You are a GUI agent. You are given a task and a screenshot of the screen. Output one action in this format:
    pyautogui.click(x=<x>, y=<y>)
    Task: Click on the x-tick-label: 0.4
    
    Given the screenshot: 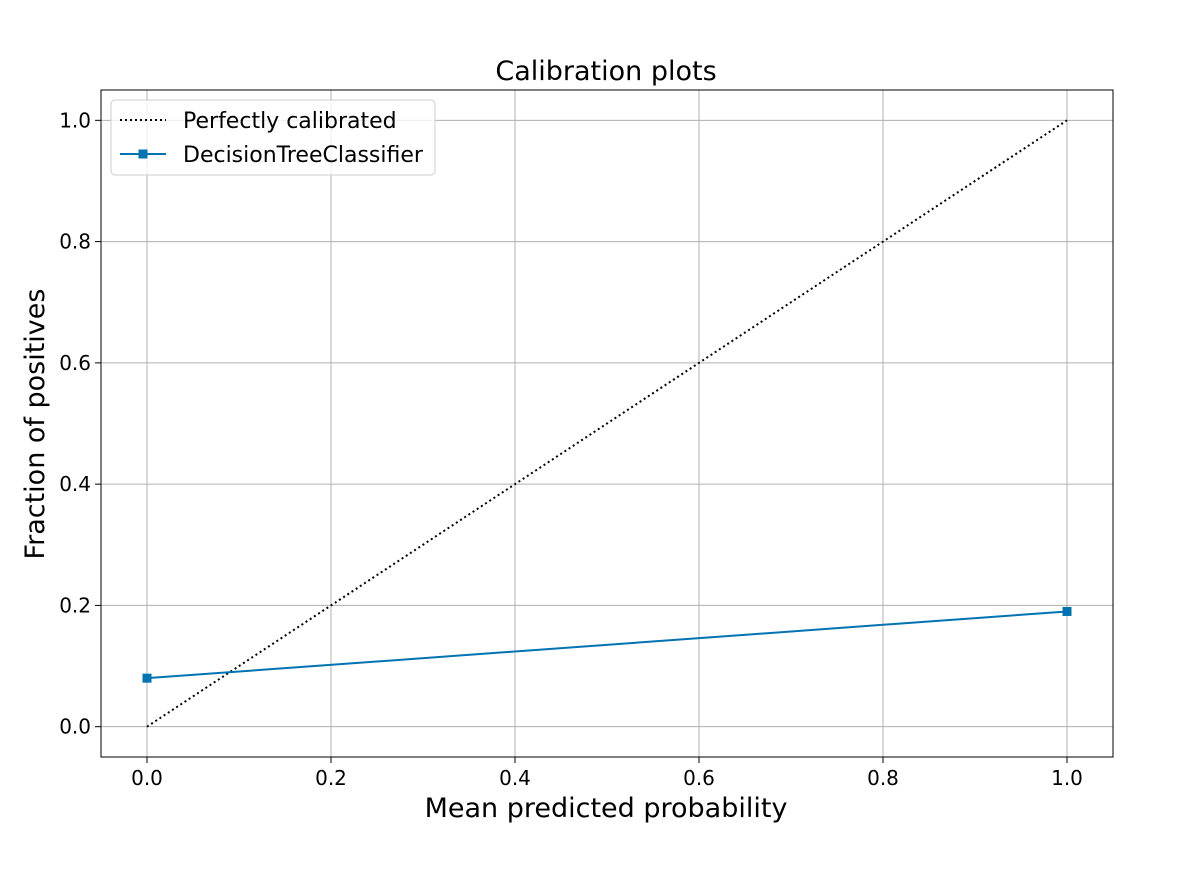 What is the action you would take?
    pyautogui.click(x=515, y=778)
    